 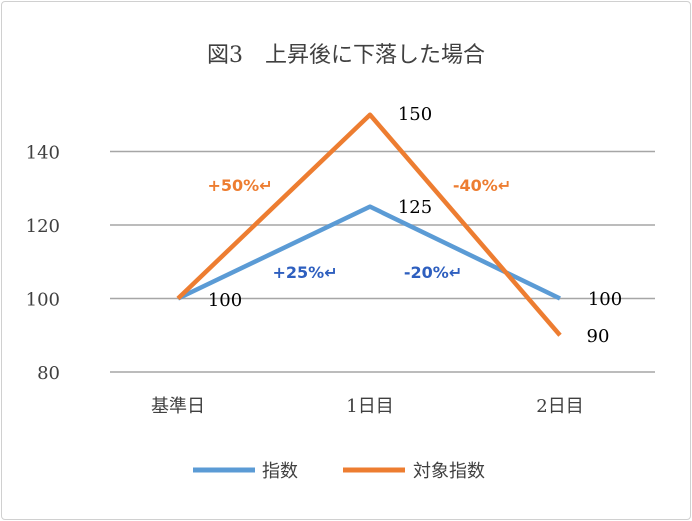 I want to click on series-line-index, so click(x=369, y=252).